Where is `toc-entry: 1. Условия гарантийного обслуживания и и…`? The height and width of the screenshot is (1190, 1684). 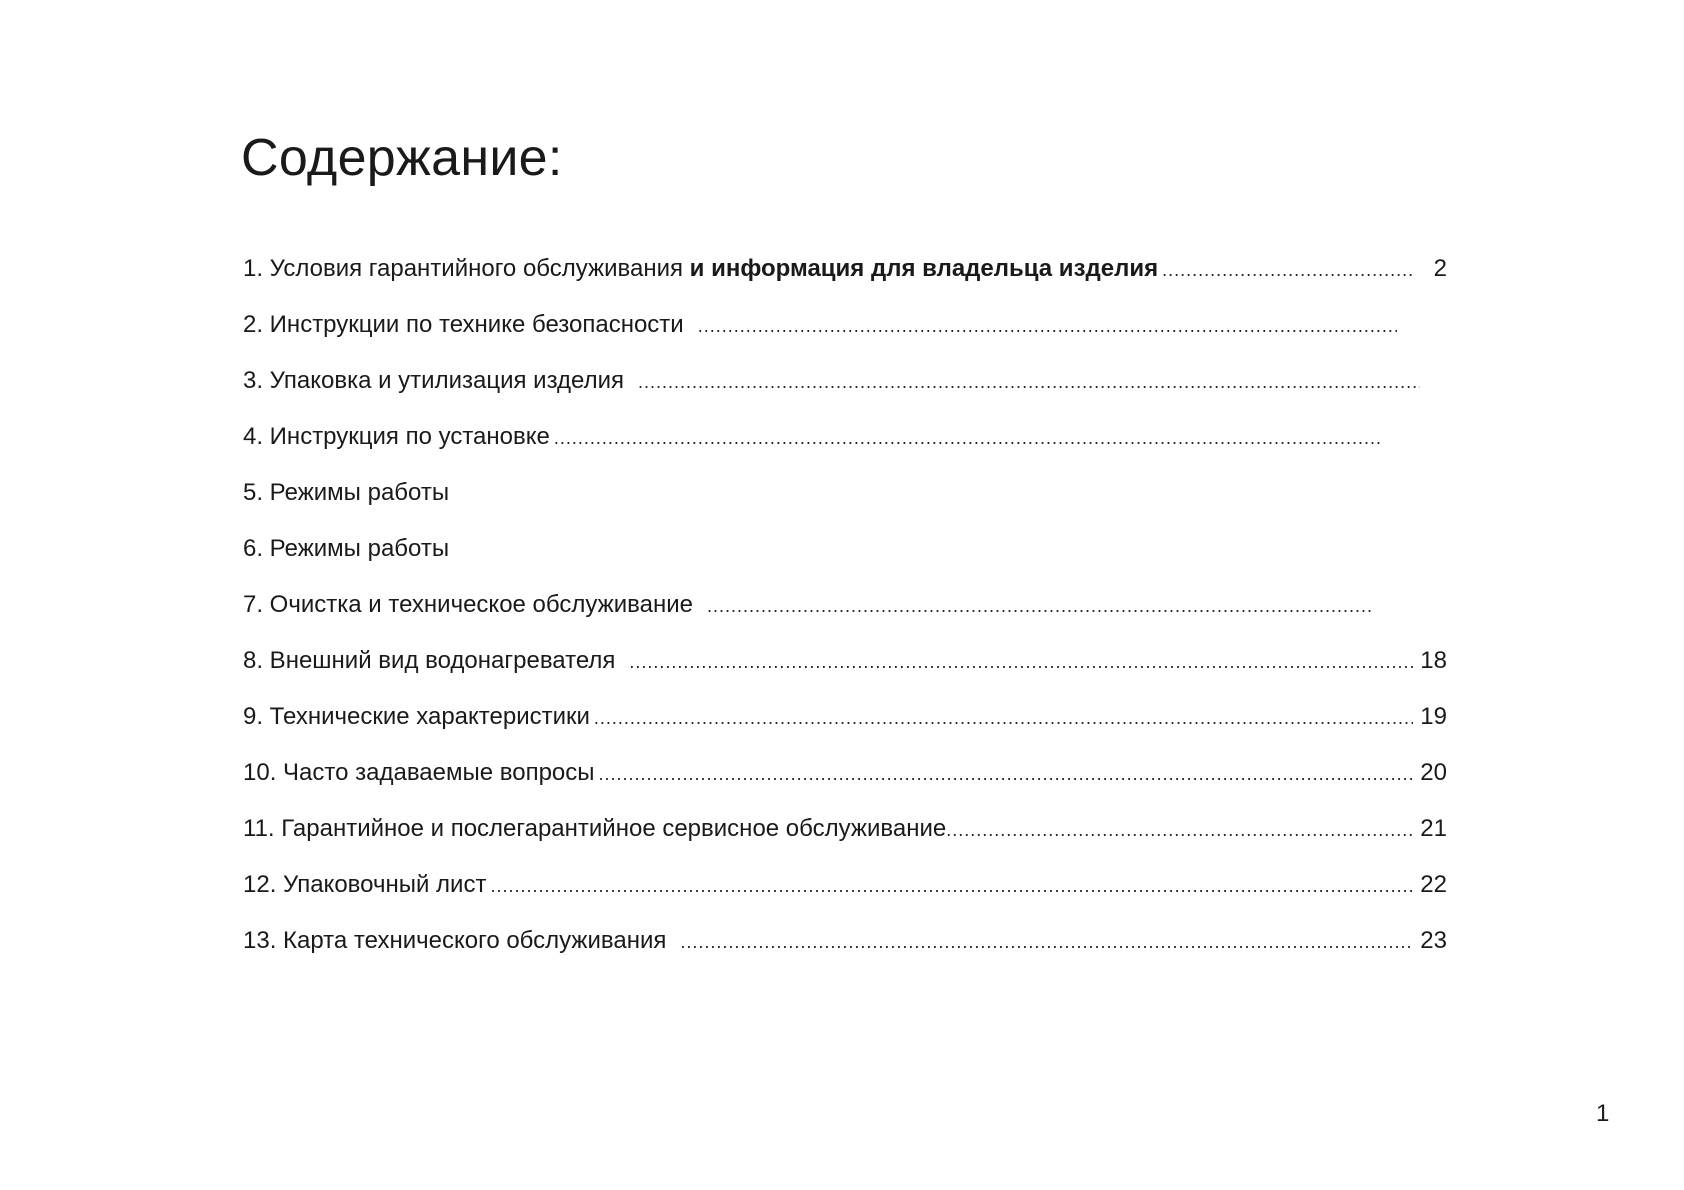 toc-entry: 1. Условия гарантийного обслуживания и и… is located at coordinates (845, 283).